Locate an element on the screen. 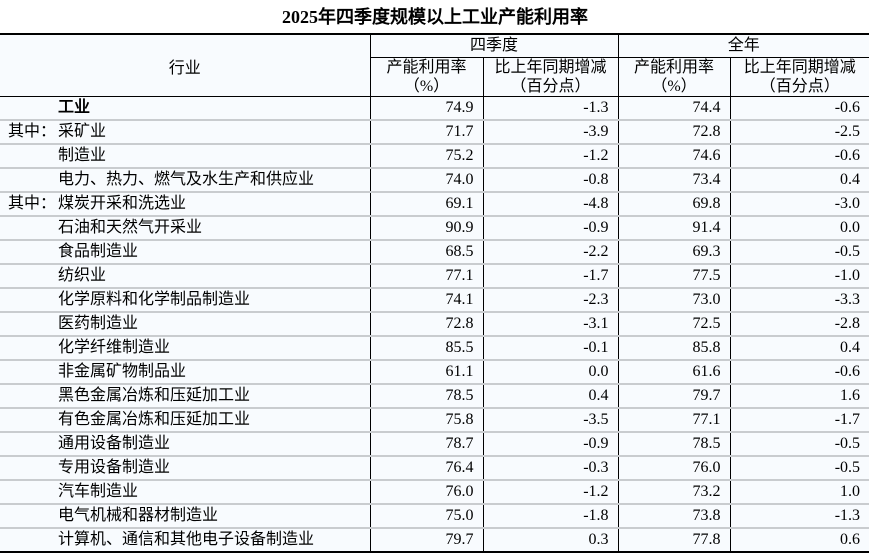  header-q4-rate-line2: （%） is located at coordinates (426, 86).